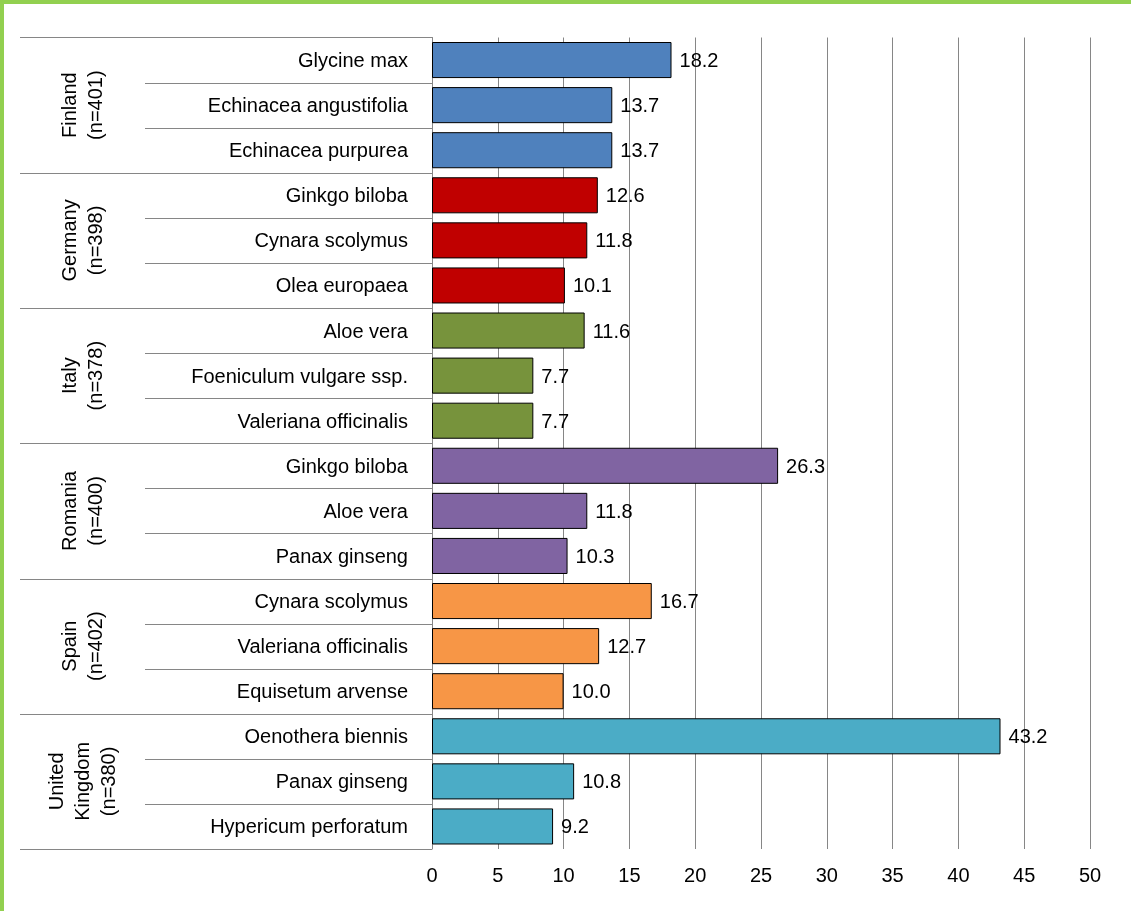  I want to click on x-tick-label: 50, so click(1090, 875).